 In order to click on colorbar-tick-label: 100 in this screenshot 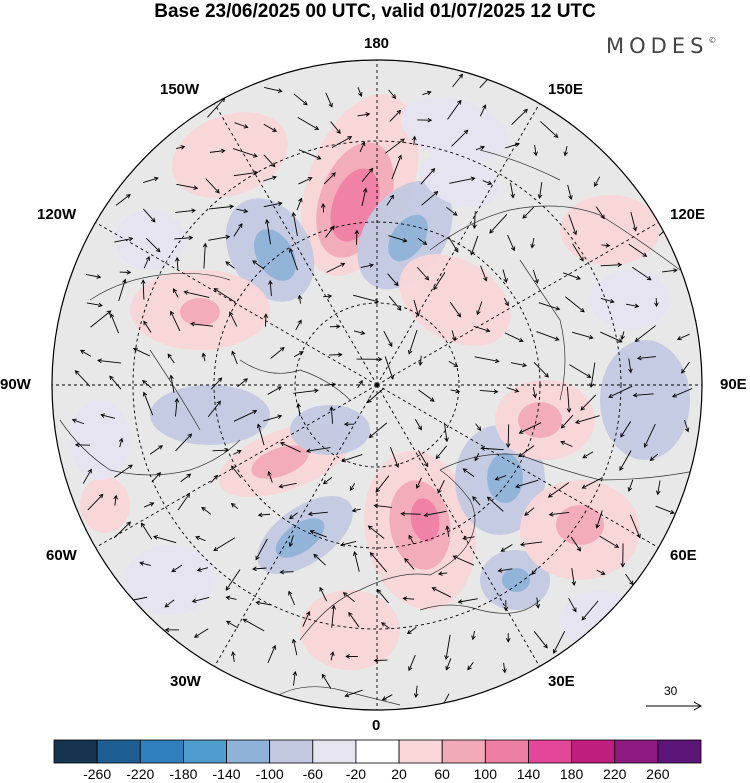, I will do `click(485, 774)`.